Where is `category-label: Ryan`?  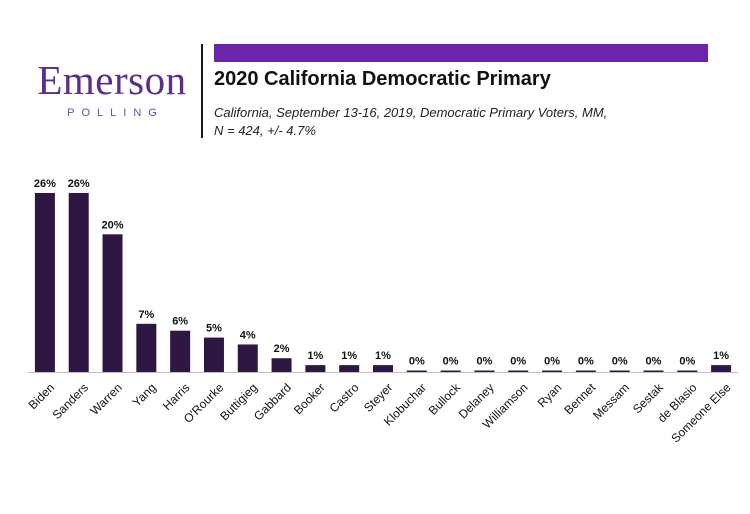
category-label: Ryan is located at coordinates (550, 395).